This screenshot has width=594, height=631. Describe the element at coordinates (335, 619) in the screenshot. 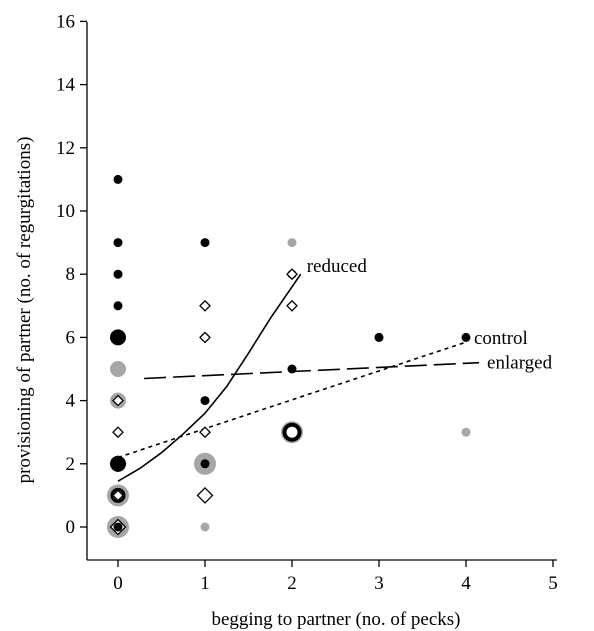

I see `x-axis-title: begging to partner (no. of pecks)` at that location.